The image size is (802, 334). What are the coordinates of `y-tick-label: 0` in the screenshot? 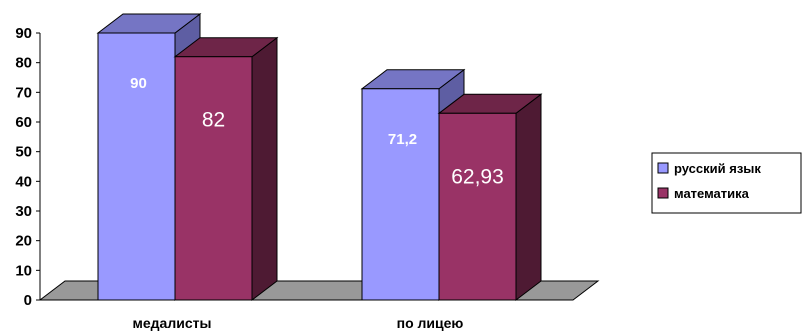 It's located at (28, 300).